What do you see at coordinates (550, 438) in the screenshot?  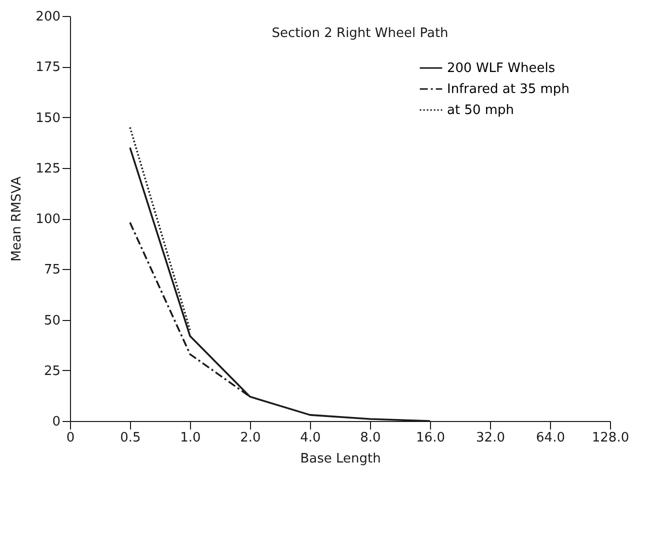 I see `x-tick-label: 64.0` at bounding box center [550, 438].